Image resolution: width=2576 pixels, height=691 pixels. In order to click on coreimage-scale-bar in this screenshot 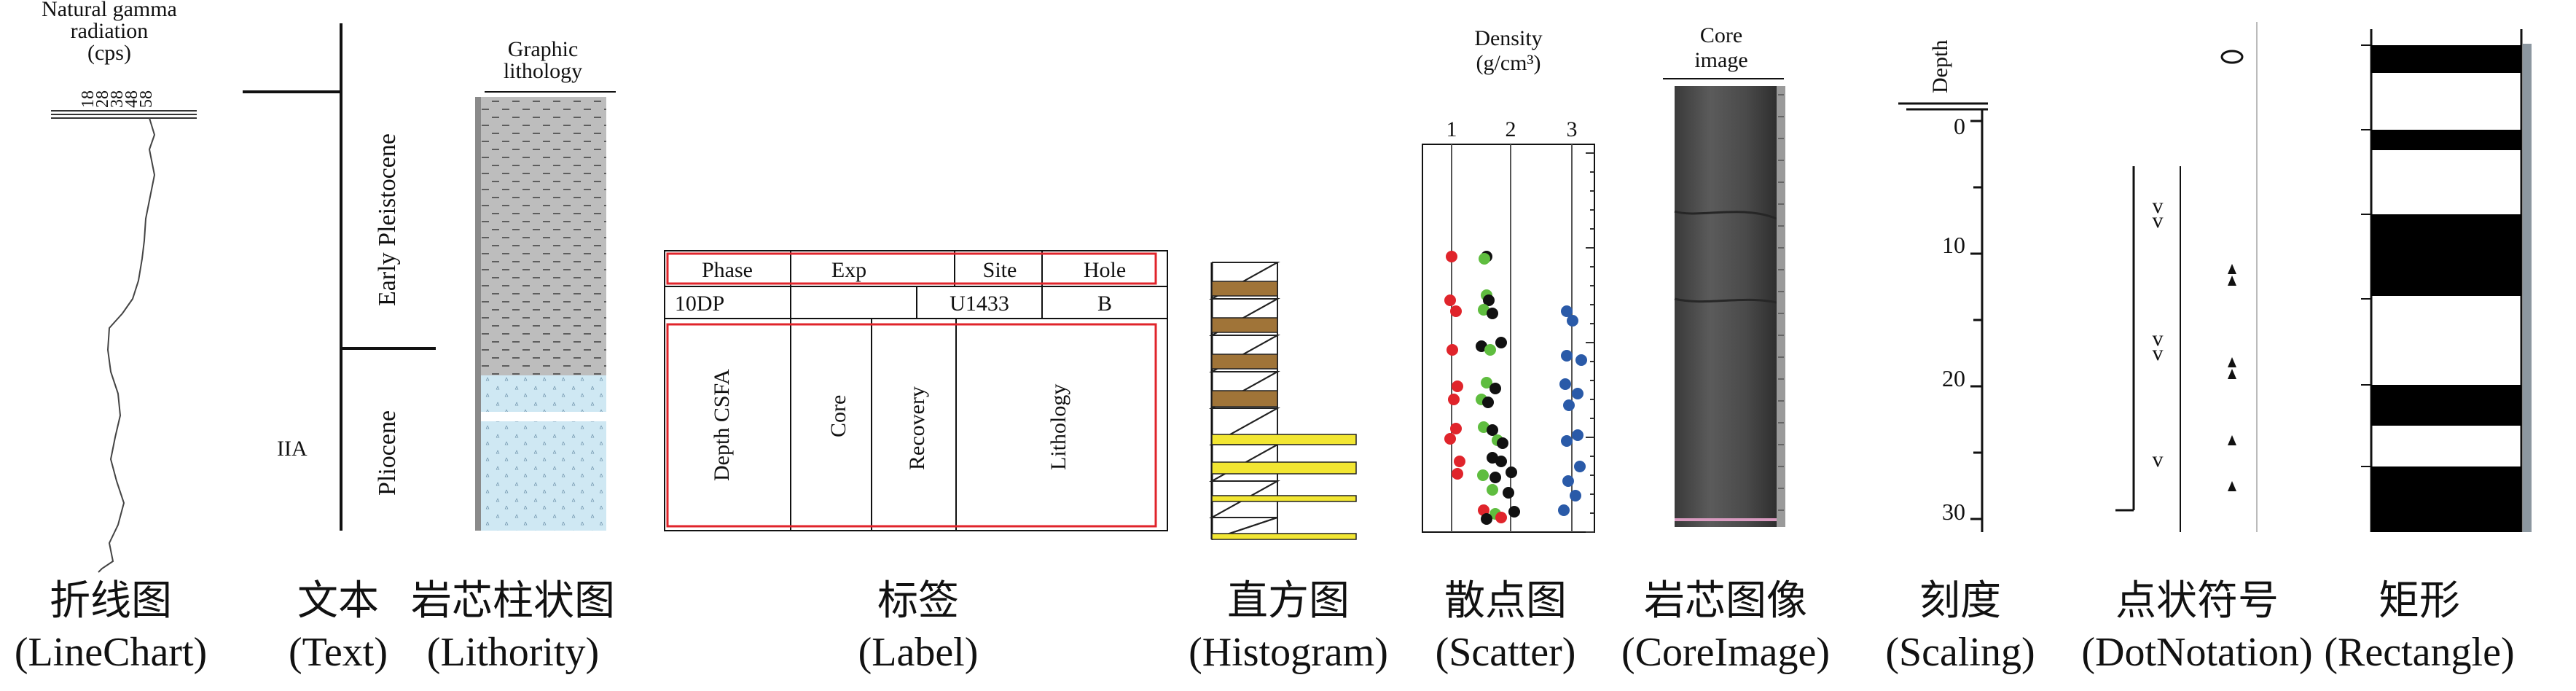, I will do `click(1781, 306)`.